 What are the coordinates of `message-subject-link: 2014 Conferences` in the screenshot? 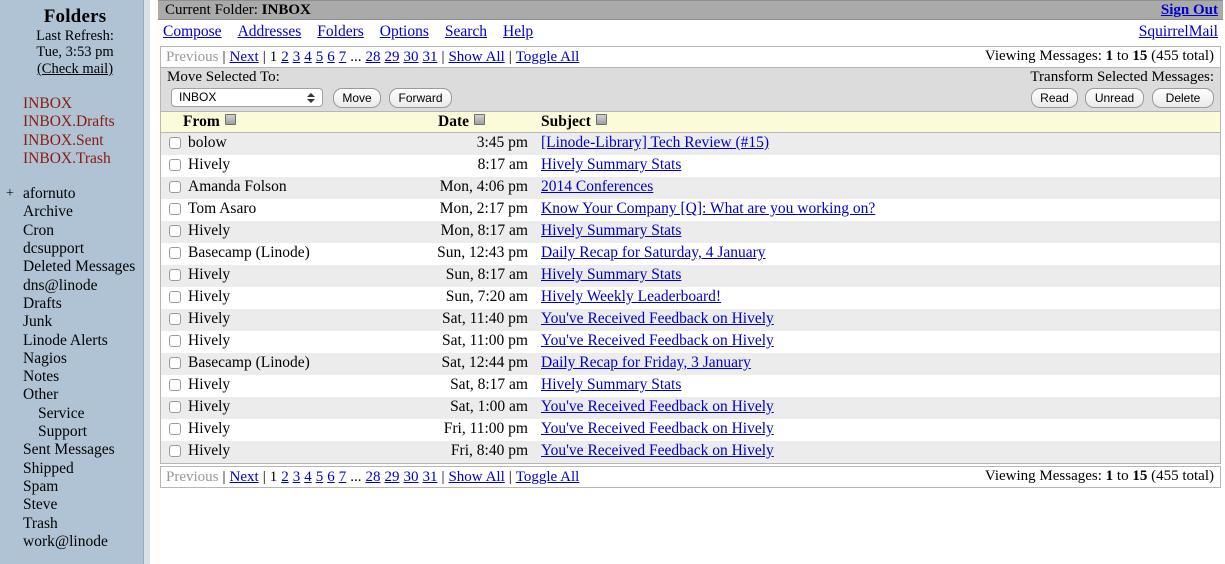 It's located at (597, 186).